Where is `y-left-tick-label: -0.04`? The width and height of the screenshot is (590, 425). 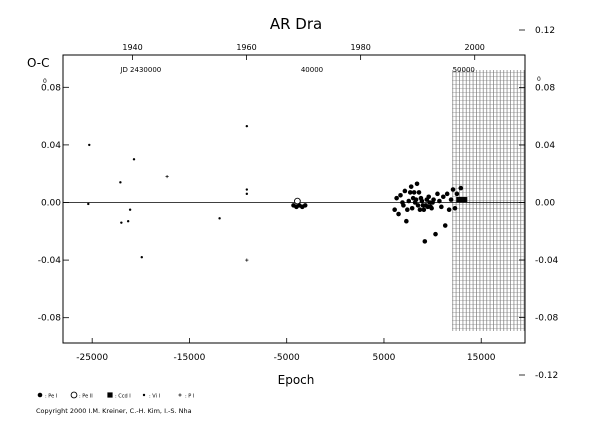
y-left-tick-label: -0.04 is located at coordinates (50, 261).